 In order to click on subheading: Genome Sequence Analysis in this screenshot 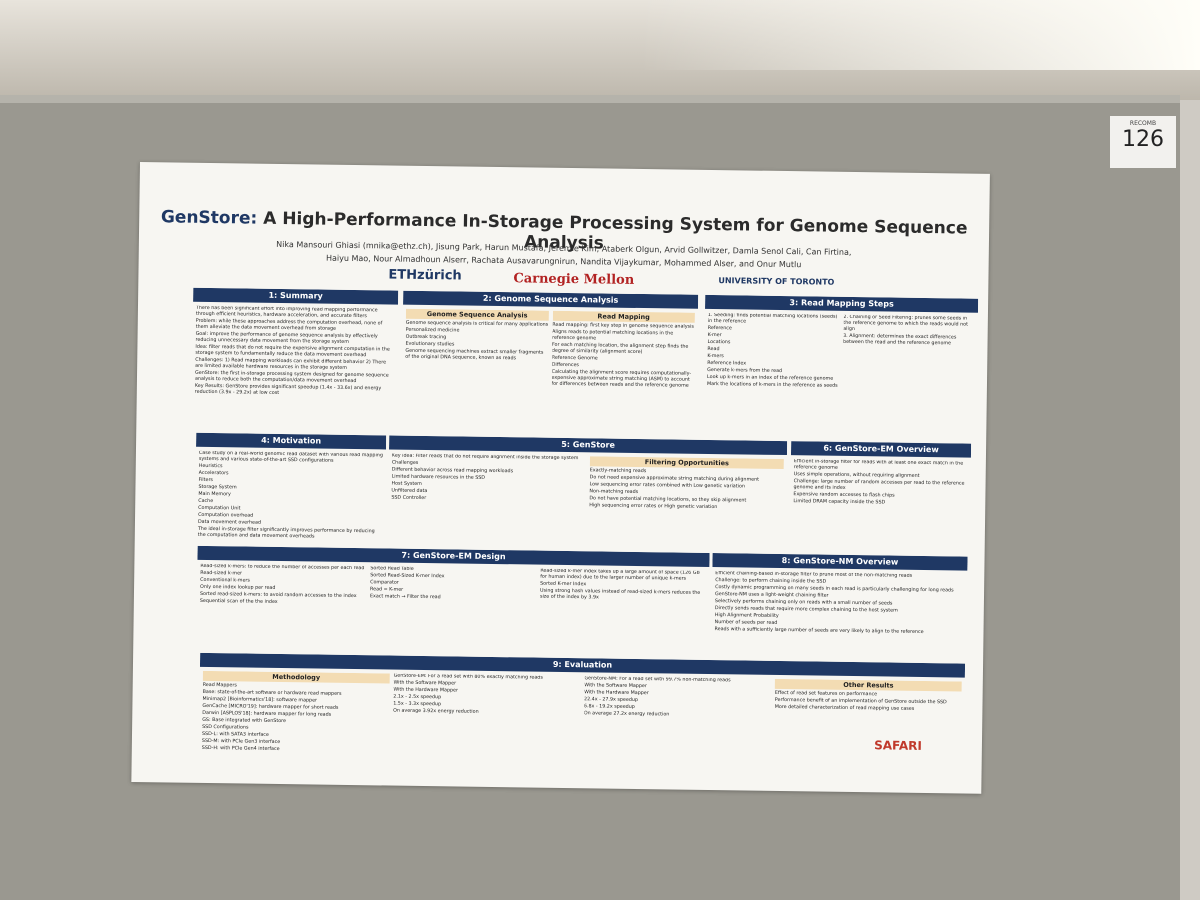, I will do `click(477, 314)`.